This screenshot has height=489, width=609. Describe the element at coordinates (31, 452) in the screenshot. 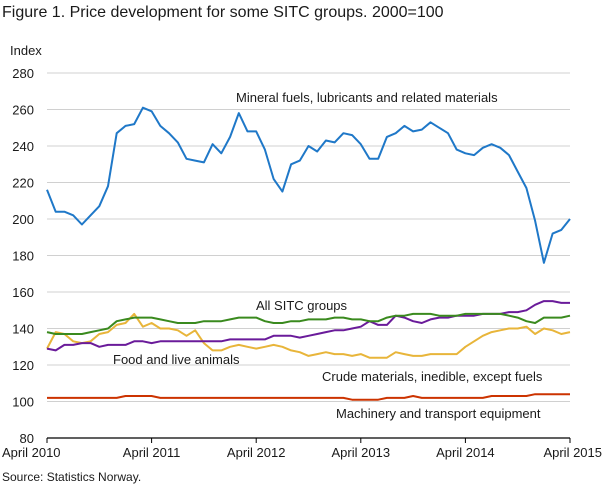

I see `x-tick-label: April 2010` at that location.